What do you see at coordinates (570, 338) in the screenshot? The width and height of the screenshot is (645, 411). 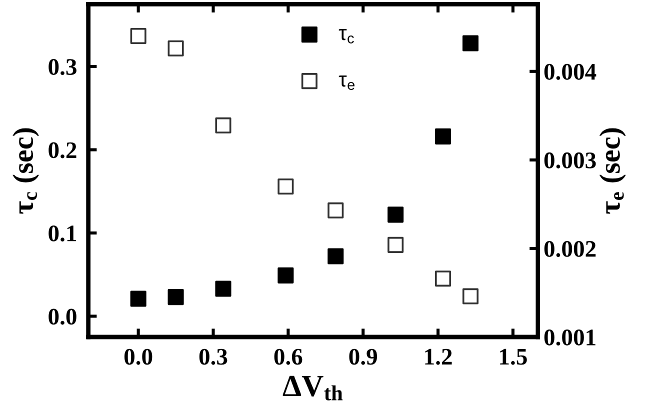 I see `y2-tick-label: 0.001` at bounding box center [570, 338].